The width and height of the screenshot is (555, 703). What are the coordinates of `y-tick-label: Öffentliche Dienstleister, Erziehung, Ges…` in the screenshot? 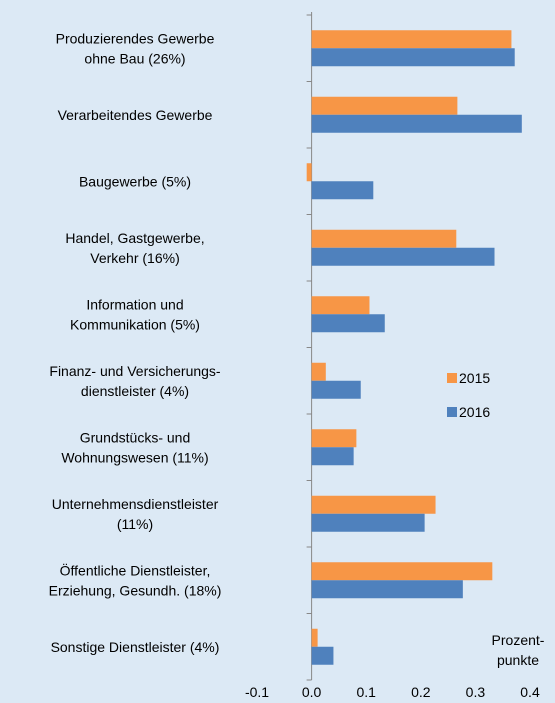 It's located at (135, 579).